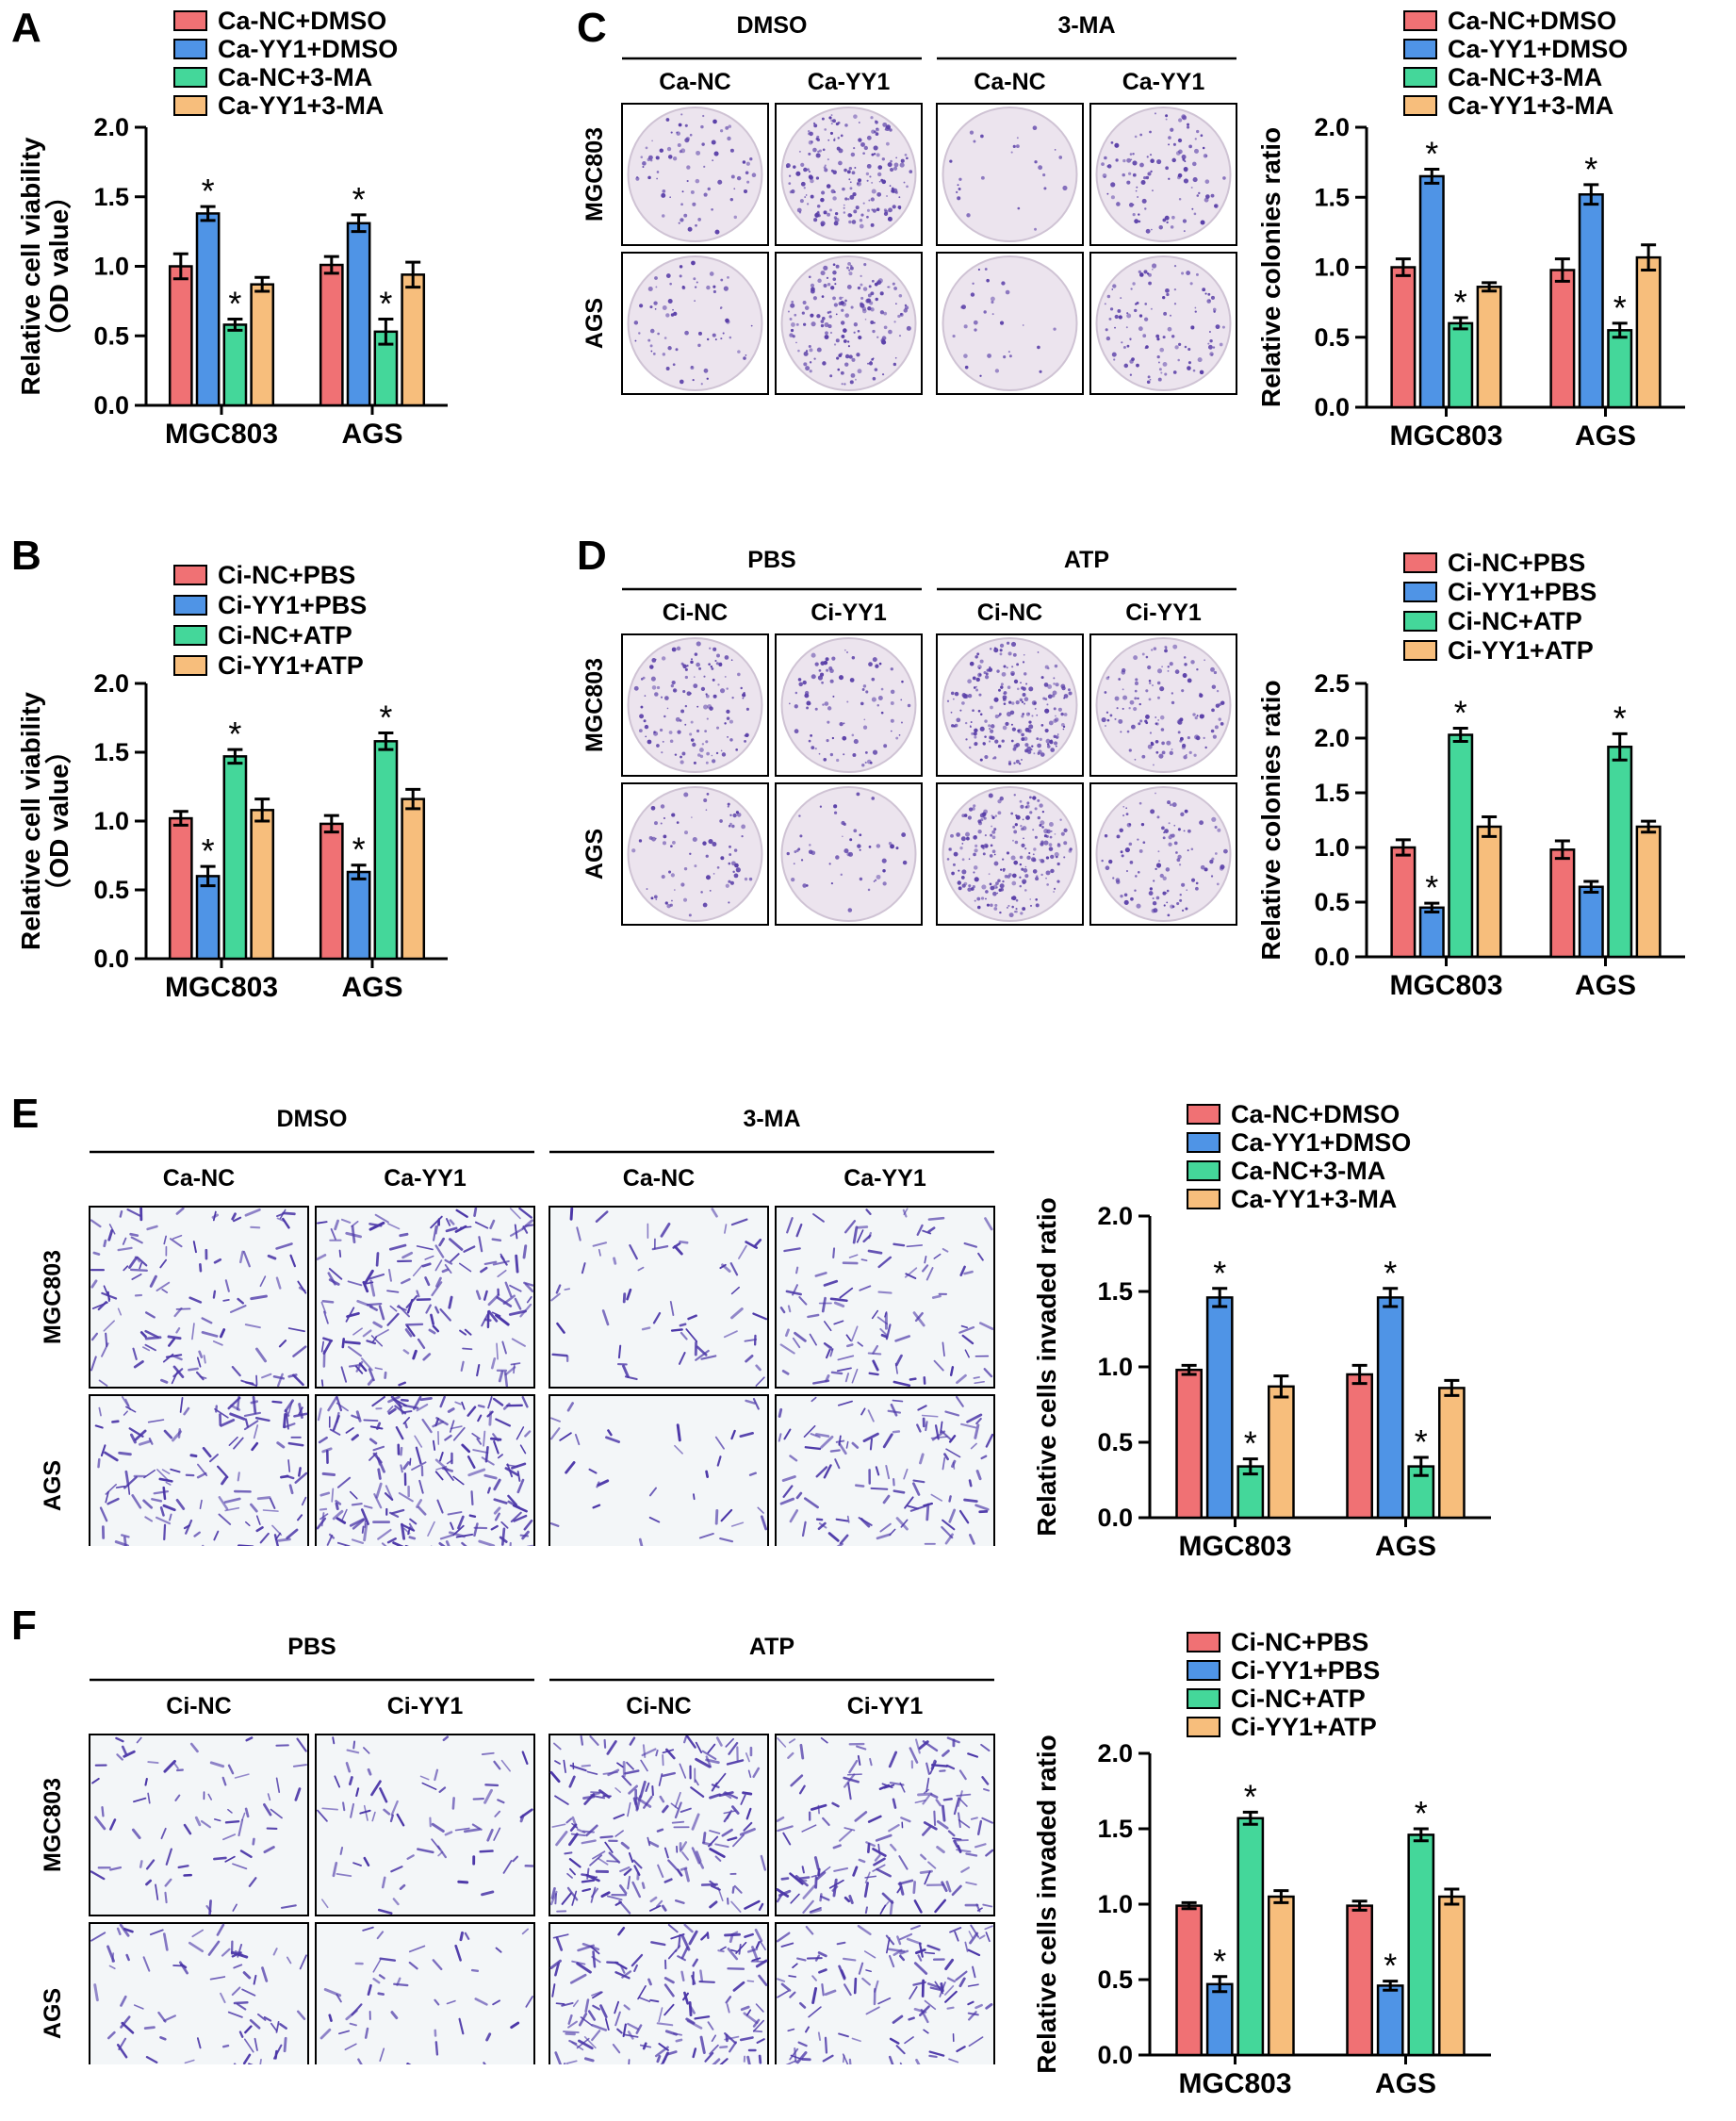 The height and width of the screenshot is (2121, 1736). What do you see at coordinates (26, 556) in the screenshot?
I see `panel-label-b: B` at bounding box center [26, 556].